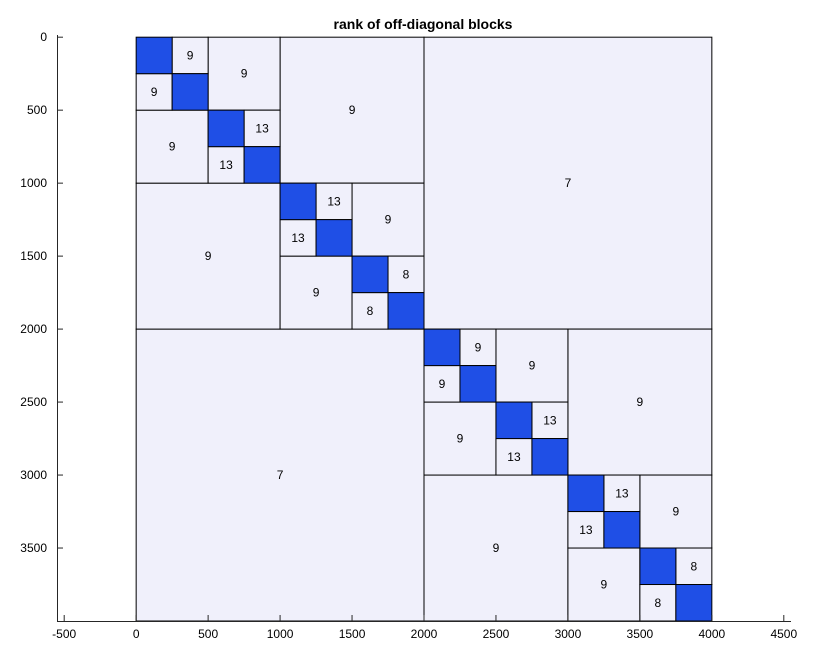  What do you see at coordinates (423, 24) in the screenshot?
I see `chart-title: rank of off-diagonal blocks` at bounding box center [423, 24].